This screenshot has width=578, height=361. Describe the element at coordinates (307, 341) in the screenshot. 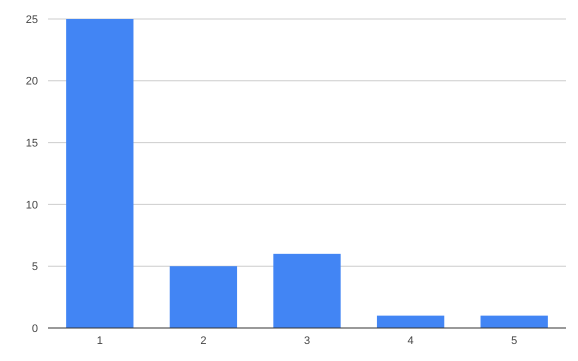

I see `x-tick-label: 3` at that location.